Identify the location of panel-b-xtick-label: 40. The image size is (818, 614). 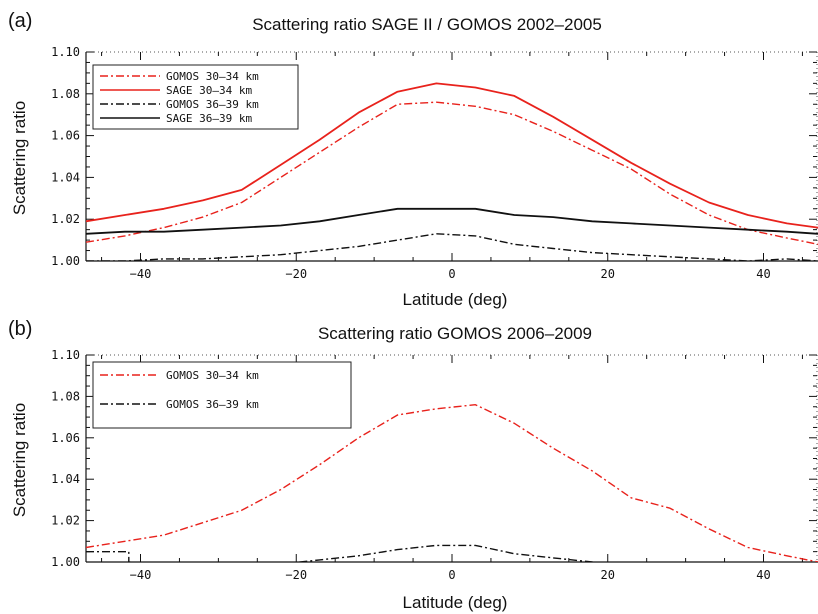
(763, 575).